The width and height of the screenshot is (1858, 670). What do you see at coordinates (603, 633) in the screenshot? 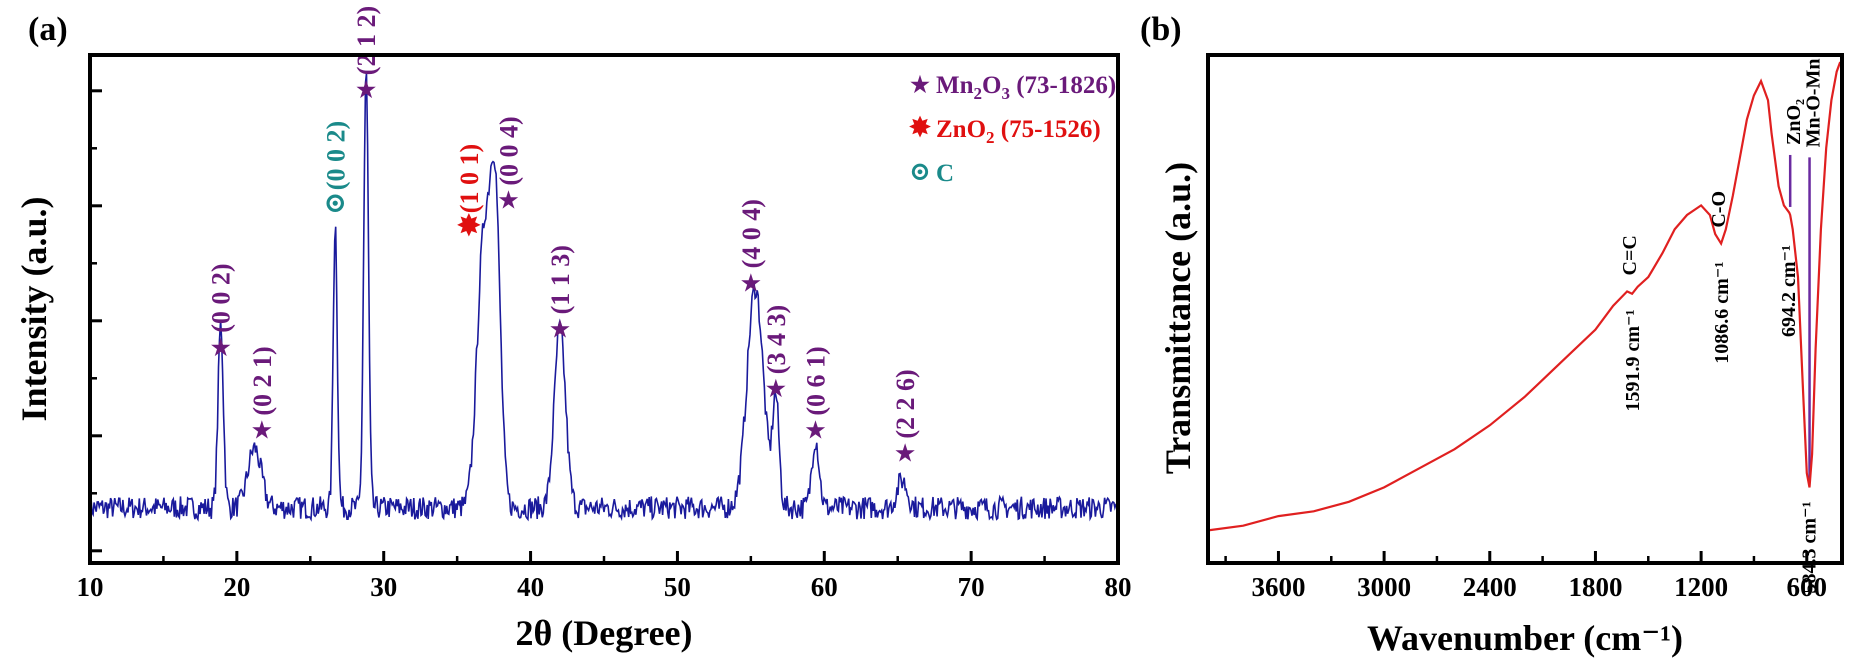
I see `xrd-x-axis-label: 2θ (Degree)` at bounding box center [603, 633].